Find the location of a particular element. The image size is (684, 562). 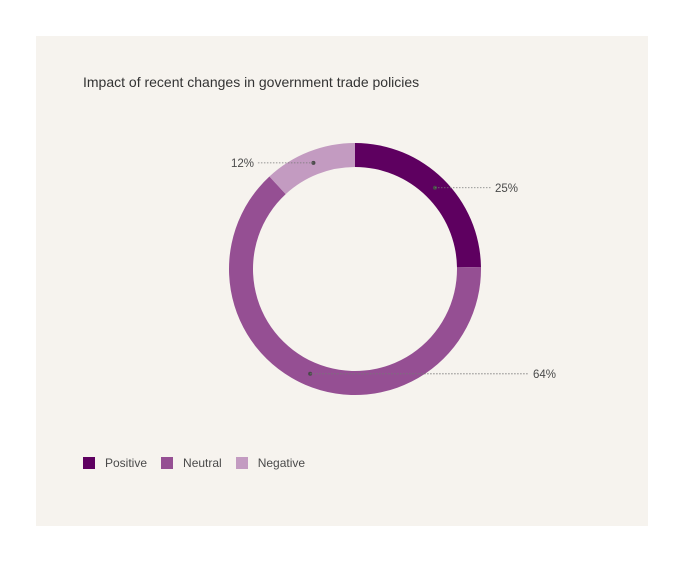

donut-slice-neutral is located at coordinates (354, 285).